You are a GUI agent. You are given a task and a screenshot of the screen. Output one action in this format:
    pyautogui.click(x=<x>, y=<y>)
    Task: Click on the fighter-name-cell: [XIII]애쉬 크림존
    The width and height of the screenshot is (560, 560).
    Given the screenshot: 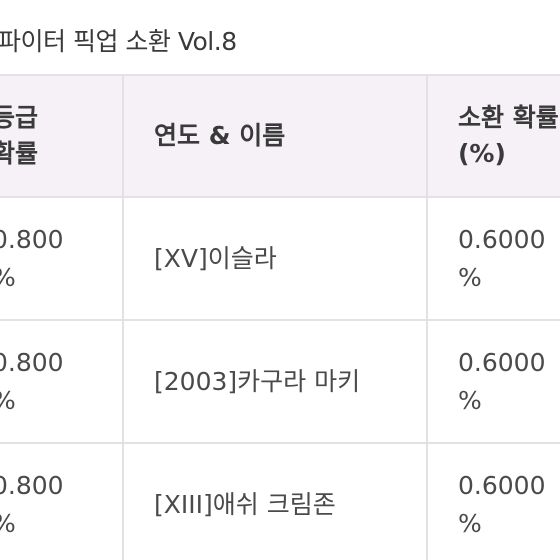 What is the action you would take?
    pyautogui.click(x=275, y=501)
    